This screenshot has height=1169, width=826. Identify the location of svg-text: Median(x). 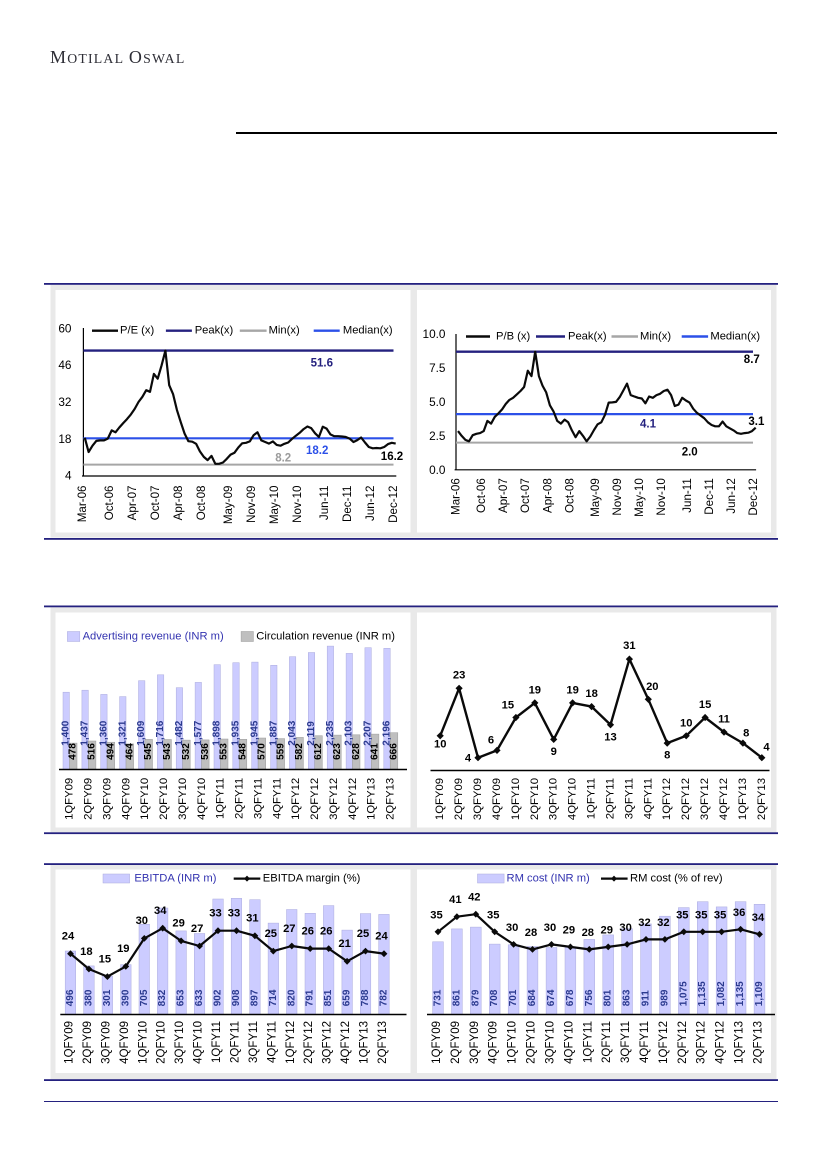
(368, 331).